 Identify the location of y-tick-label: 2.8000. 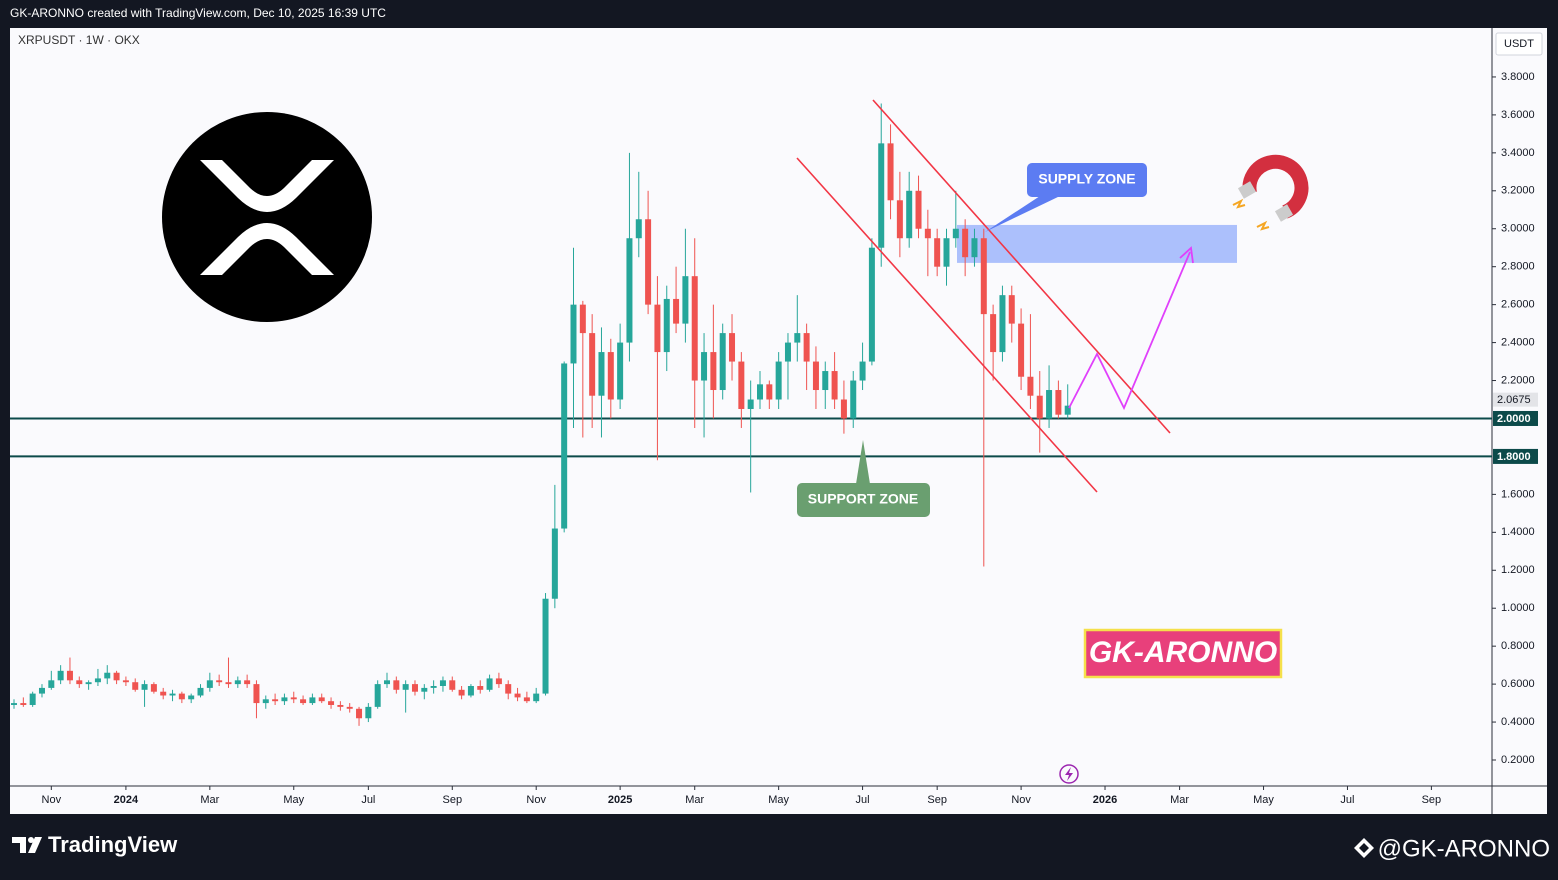
(1518, 267).